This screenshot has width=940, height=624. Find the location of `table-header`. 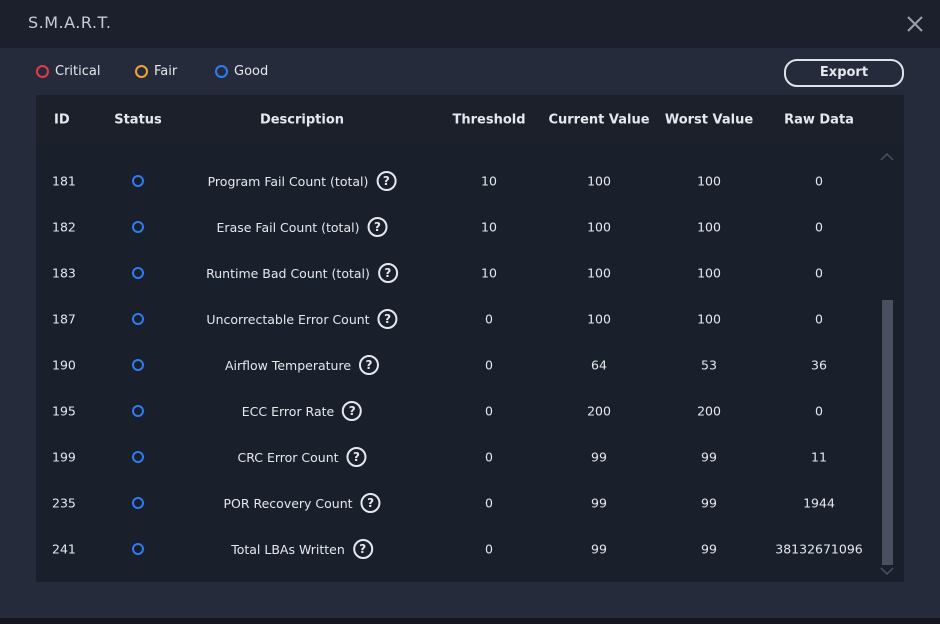

table-header is located at coordinates (470, 120).